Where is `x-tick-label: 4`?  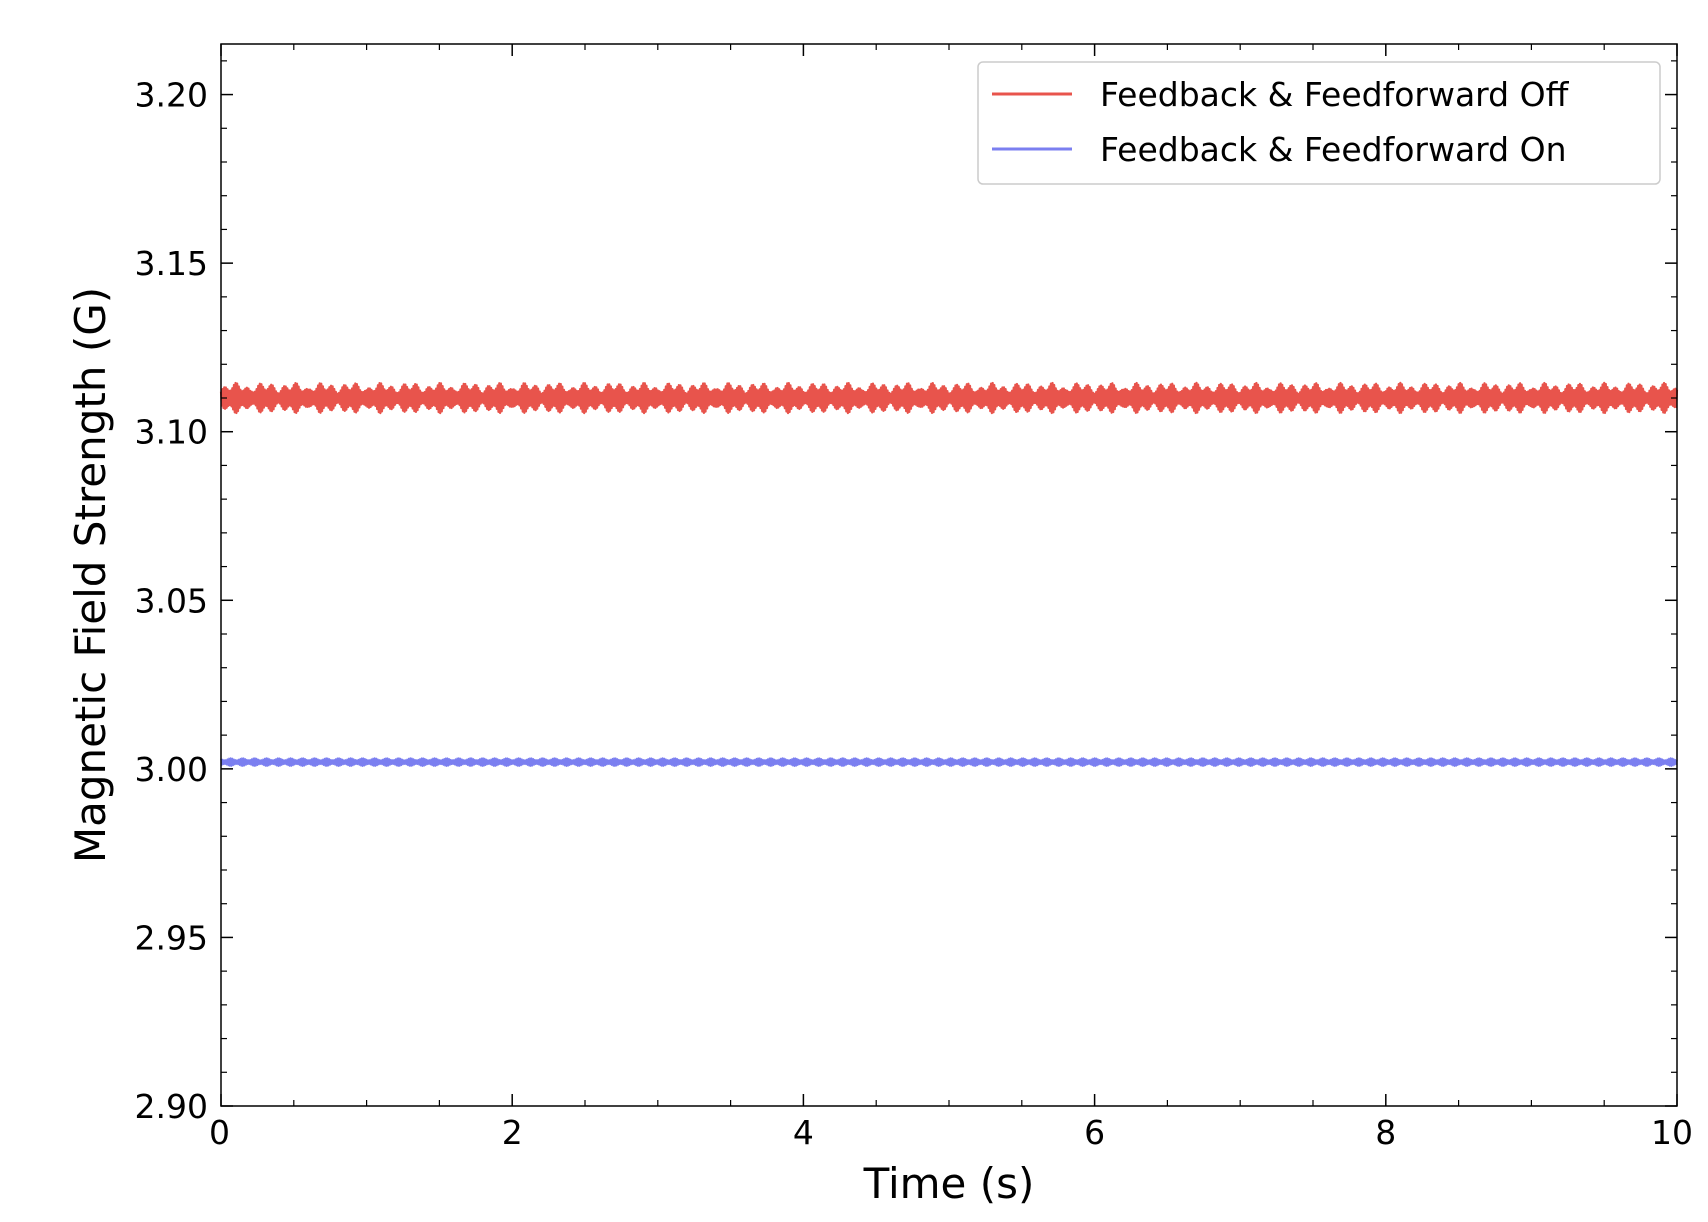 x-tick-label: 4 is located at coordinates (803, 1132).